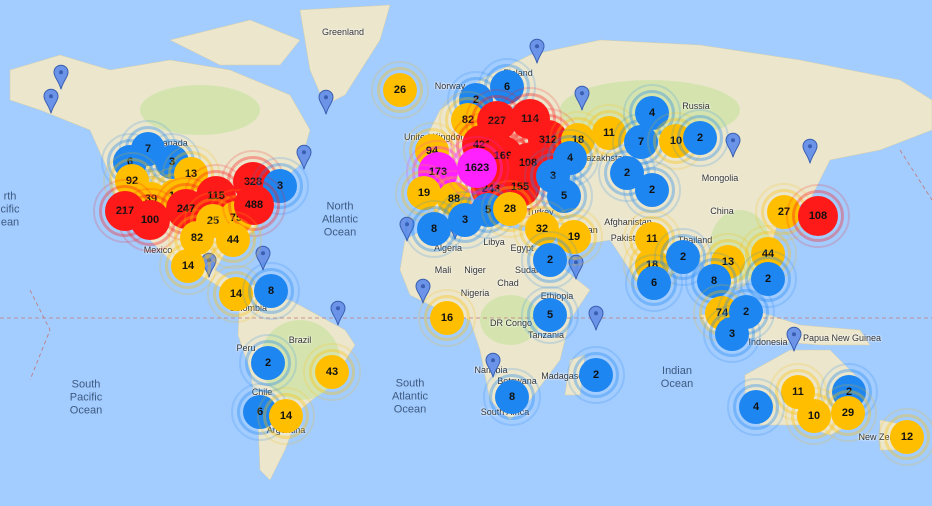 The height and width of the screenshot is (506, 932). Describe the element at coordinates (300, 340) in the screenshot. I see `place-label: Brazil` at that location.